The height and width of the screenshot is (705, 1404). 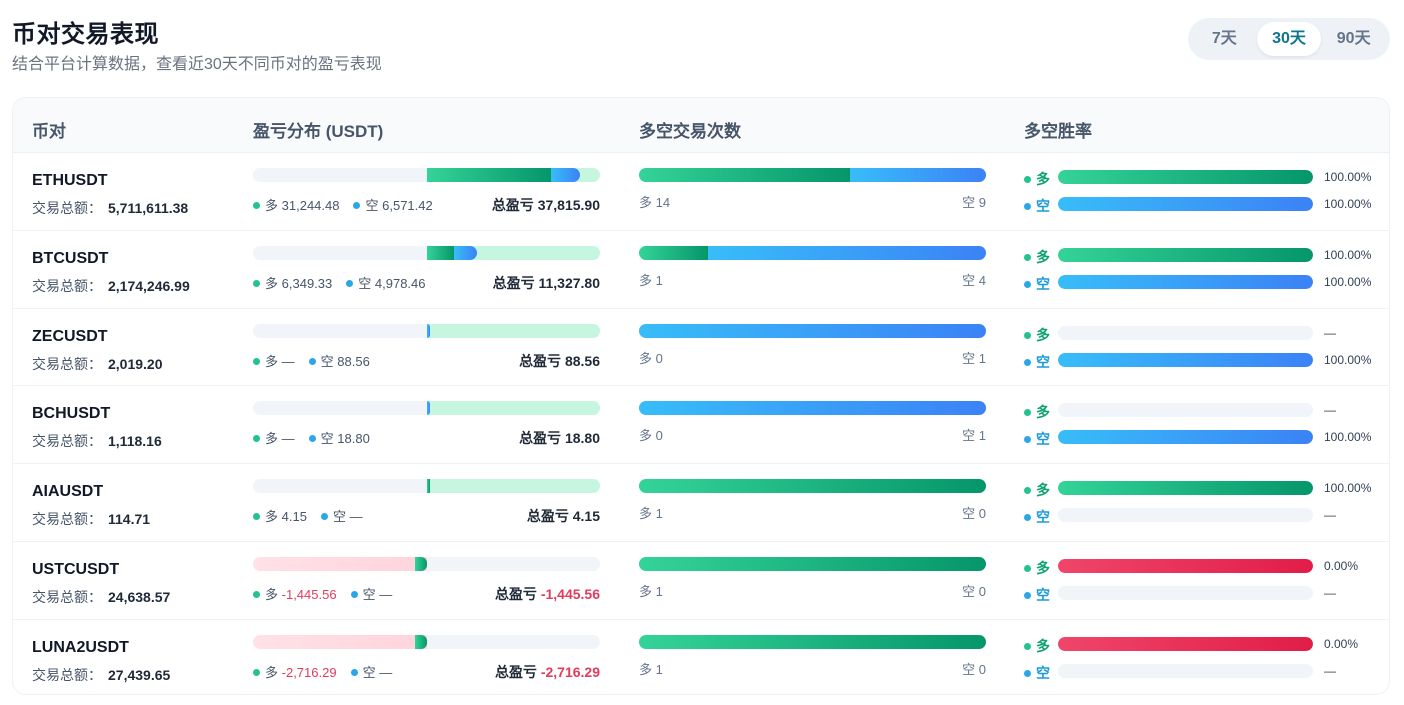 What do you see at coordinates (559, 438) in the screenshot?
I see `total-pnl: 总盈亏 18.80` at bounding box center [559, 438].